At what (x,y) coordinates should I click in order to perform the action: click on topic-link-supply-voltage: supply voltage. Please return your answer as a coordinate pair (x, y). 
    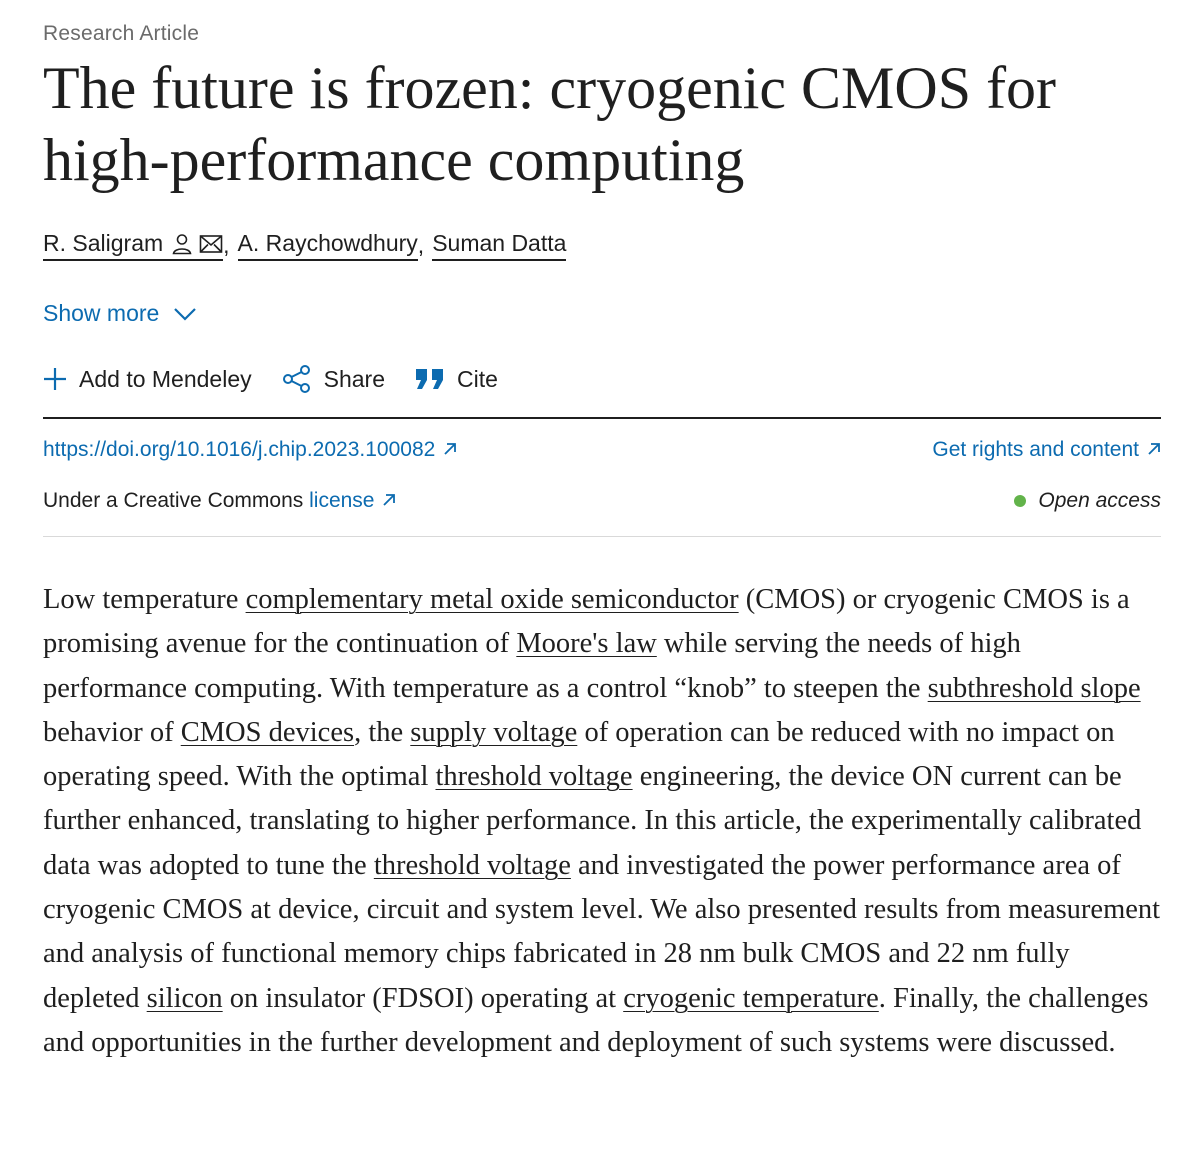
    Looking at the image, I should click on (494, 732).